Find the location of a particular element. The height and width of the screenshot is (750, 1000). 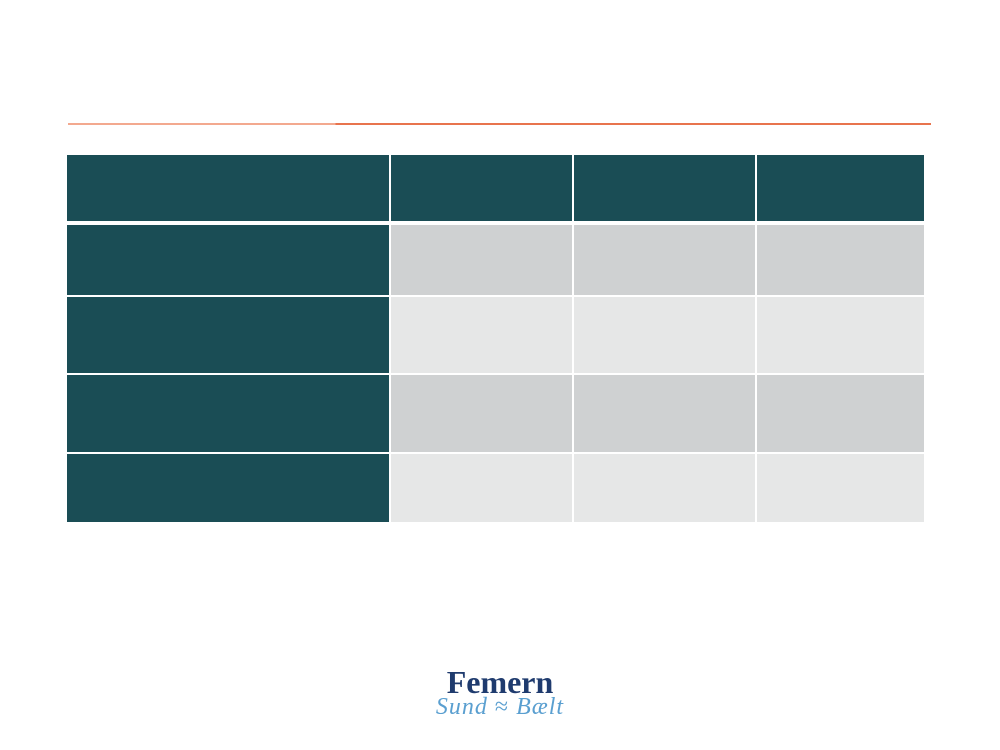

logo-left: Sund is located at coordinates (461, 707).